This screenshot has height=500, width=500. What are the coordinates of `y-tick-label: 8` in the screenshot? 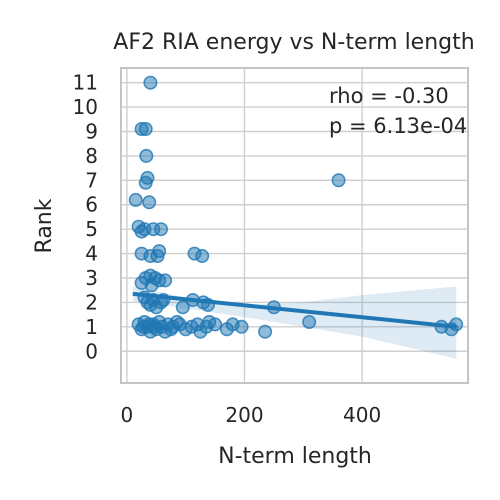 It's located at (91, 156).